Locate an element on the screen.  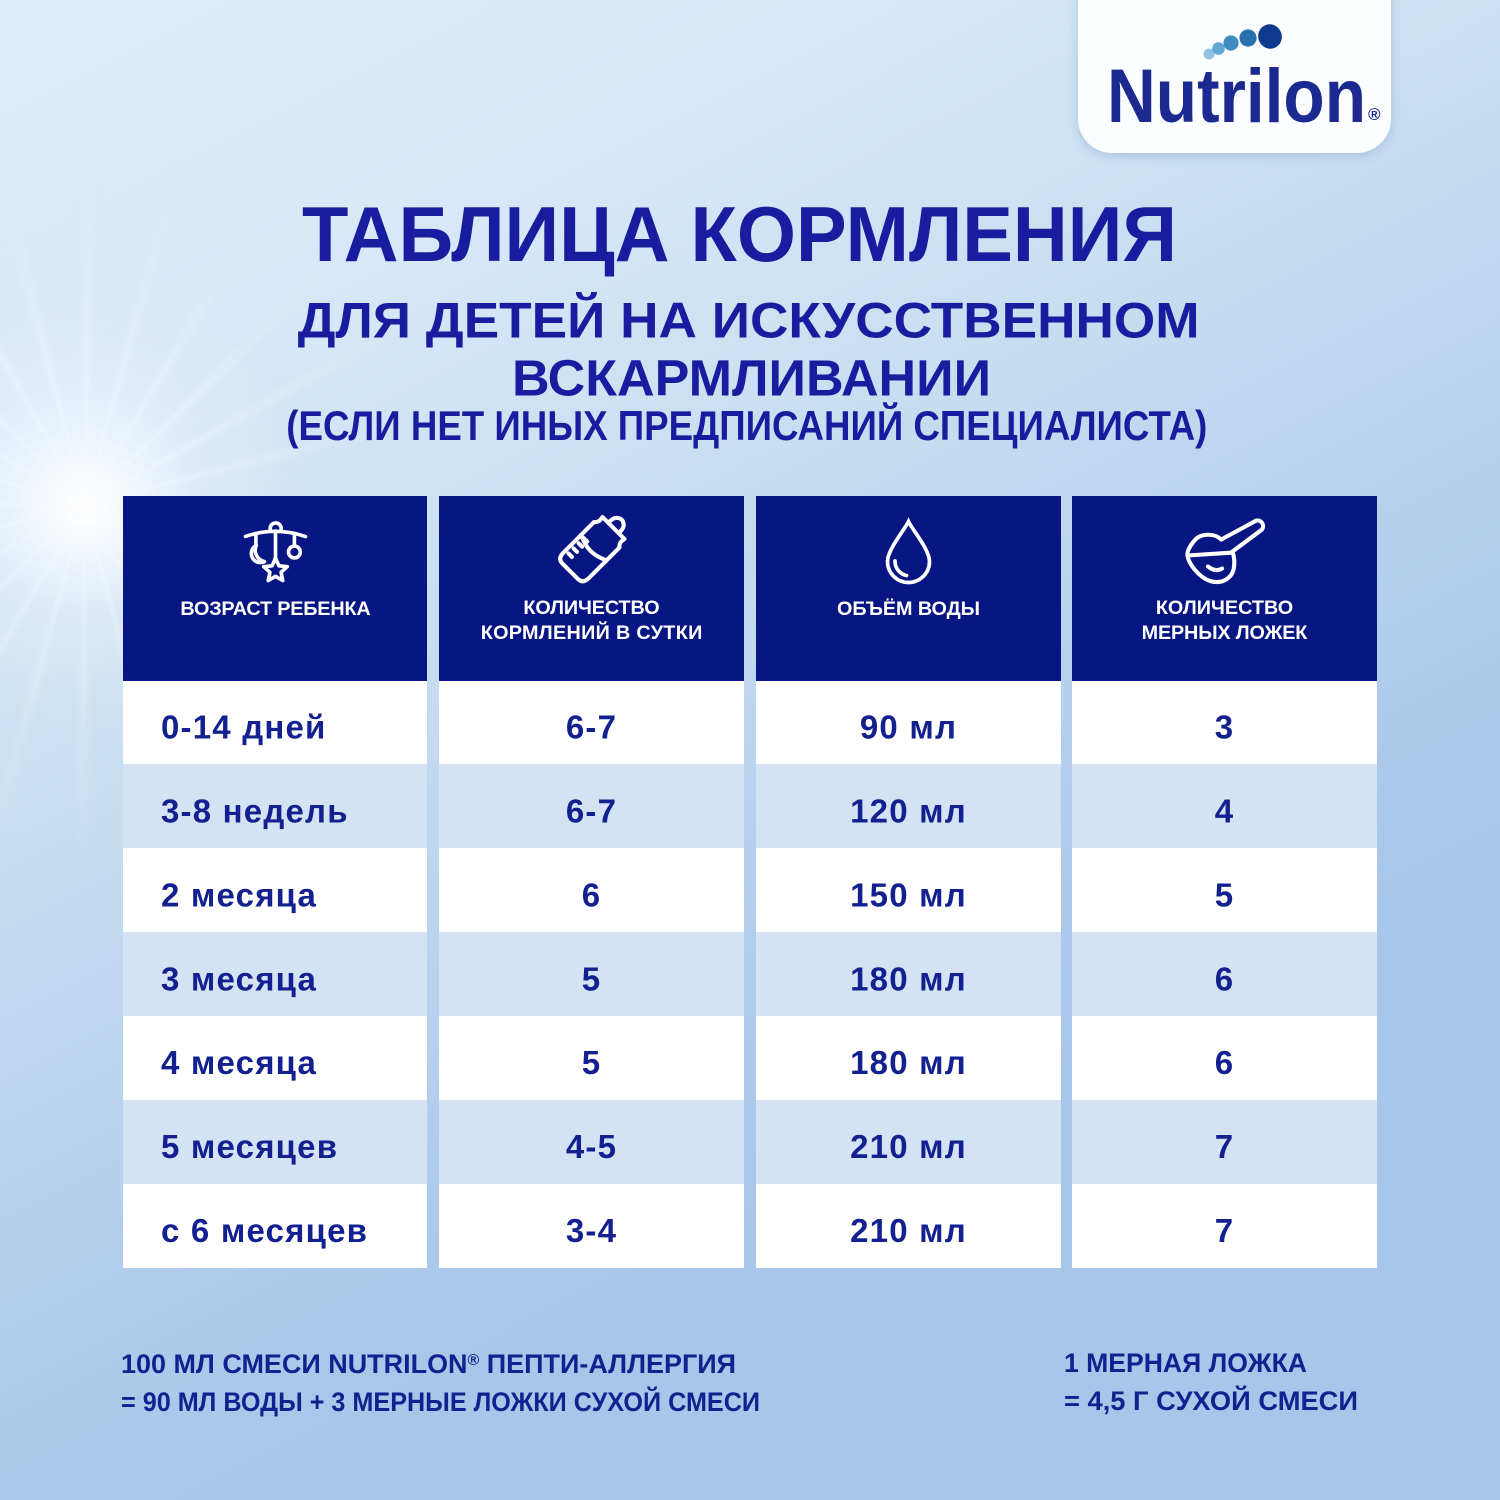
svg-text: 90 мл is located at coordinates (908, 727).